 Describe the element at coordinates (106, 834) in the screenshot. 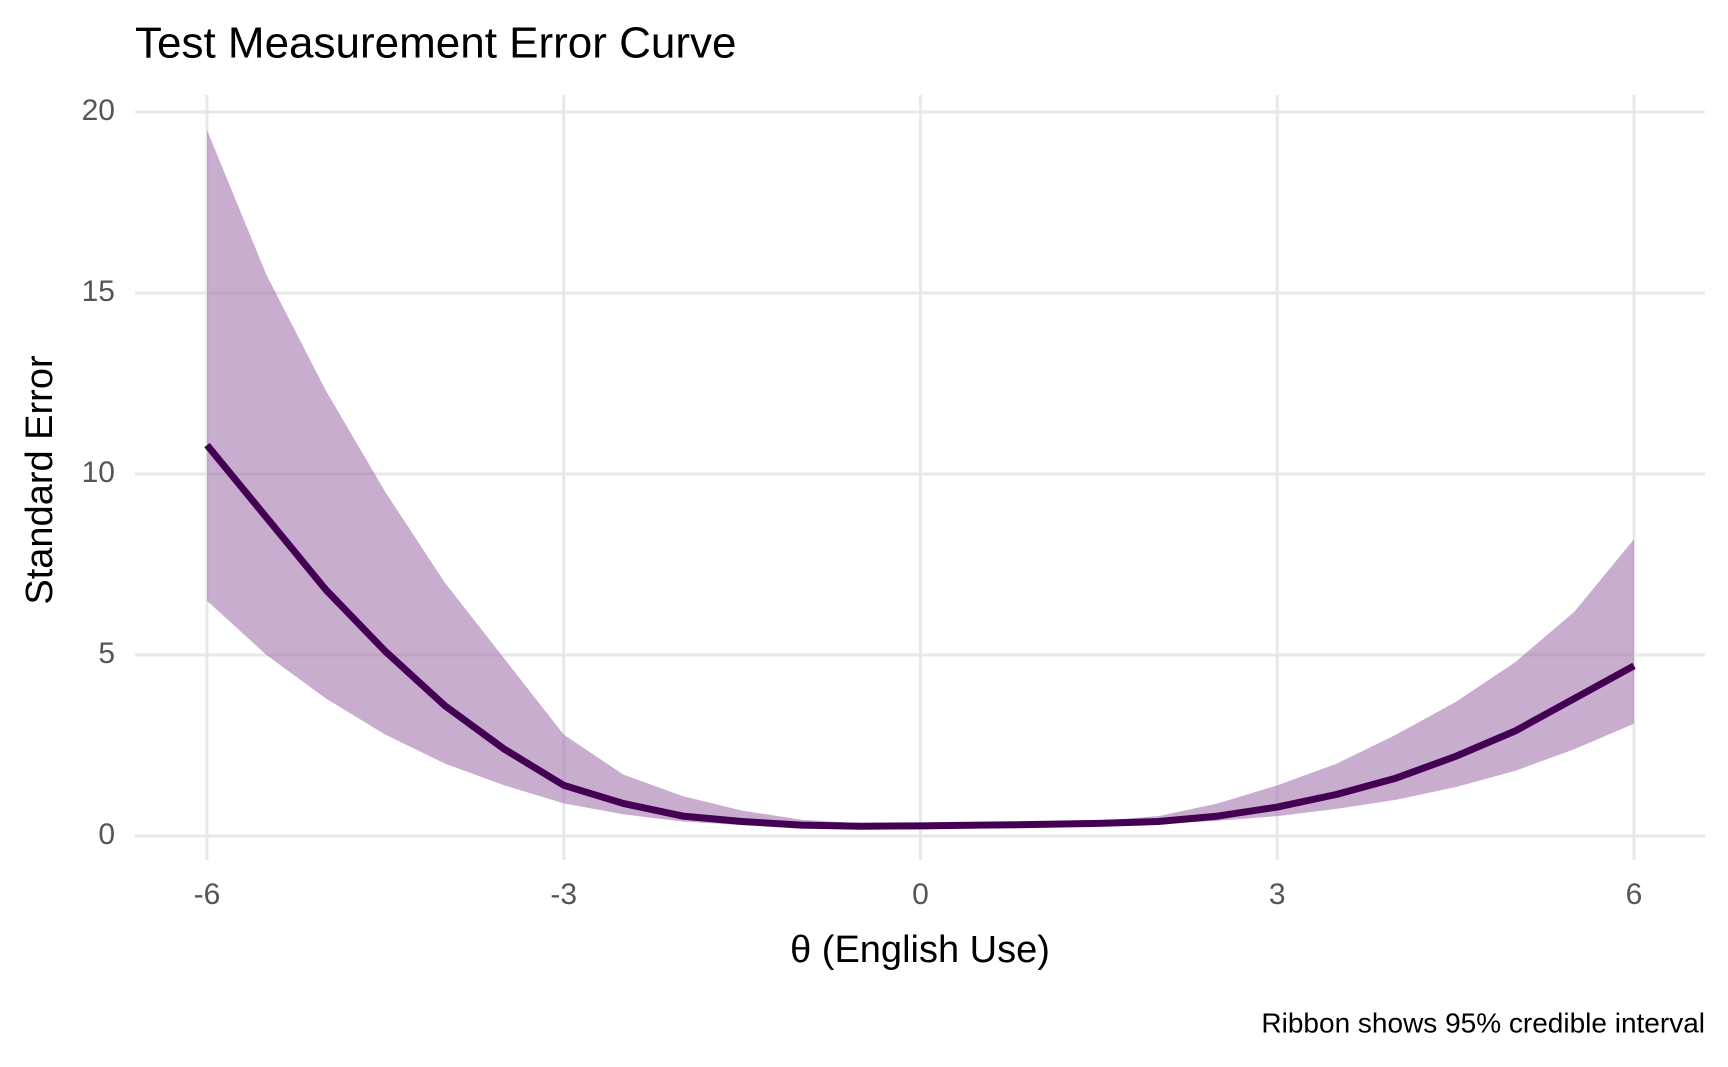

I see `y-tick-label: 0` at that location.